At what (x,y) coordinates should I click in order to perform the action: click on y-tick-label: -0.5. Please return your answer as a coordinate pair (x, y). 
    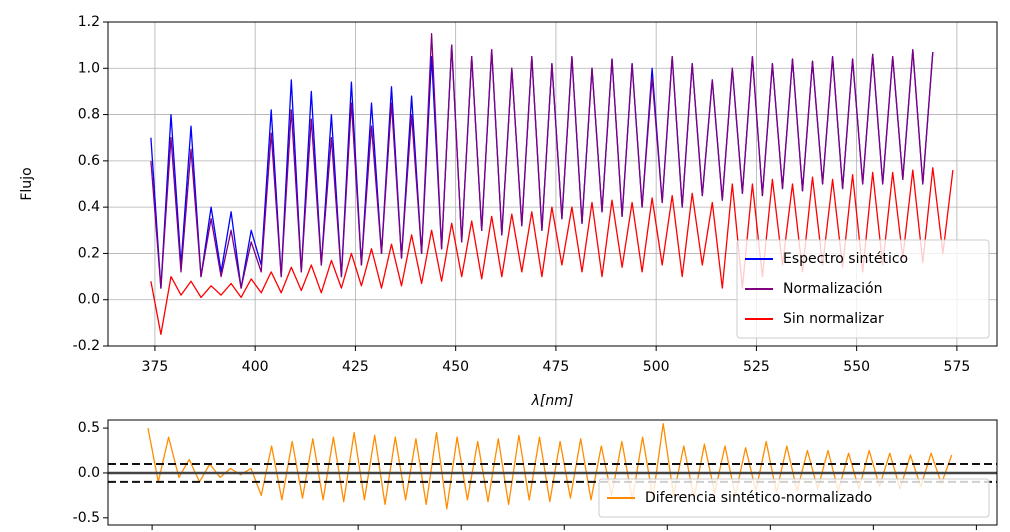
    Looking at the image, I should click on (86, 518).